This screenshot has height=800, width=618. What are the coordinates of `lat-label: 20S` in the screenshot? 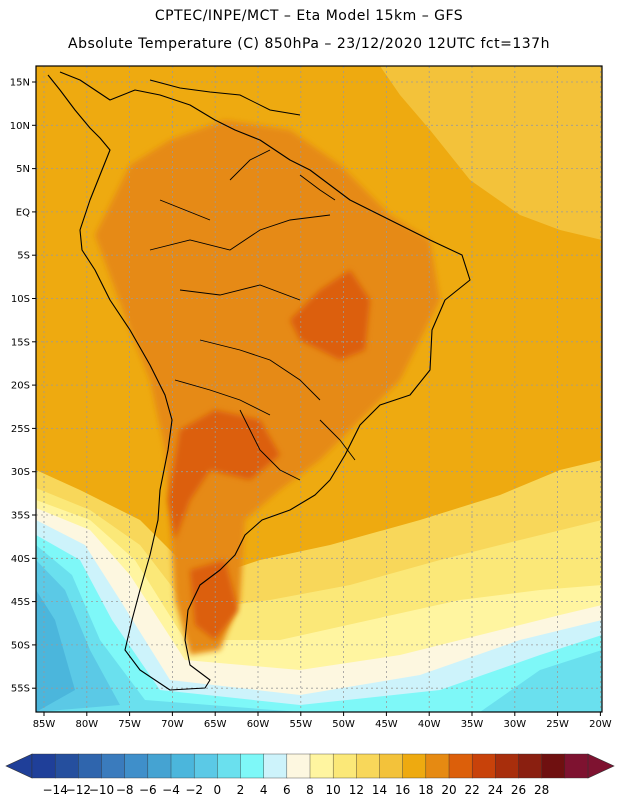 It's located at (20, 386).